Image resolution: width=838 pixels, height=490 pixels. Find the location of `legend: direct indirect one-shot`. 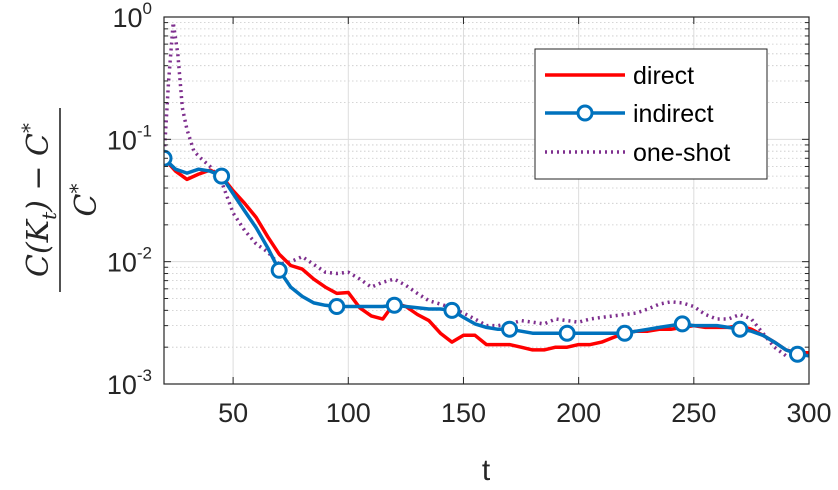

legend: direct indirect one-shot is located at coordinates (651, 114).